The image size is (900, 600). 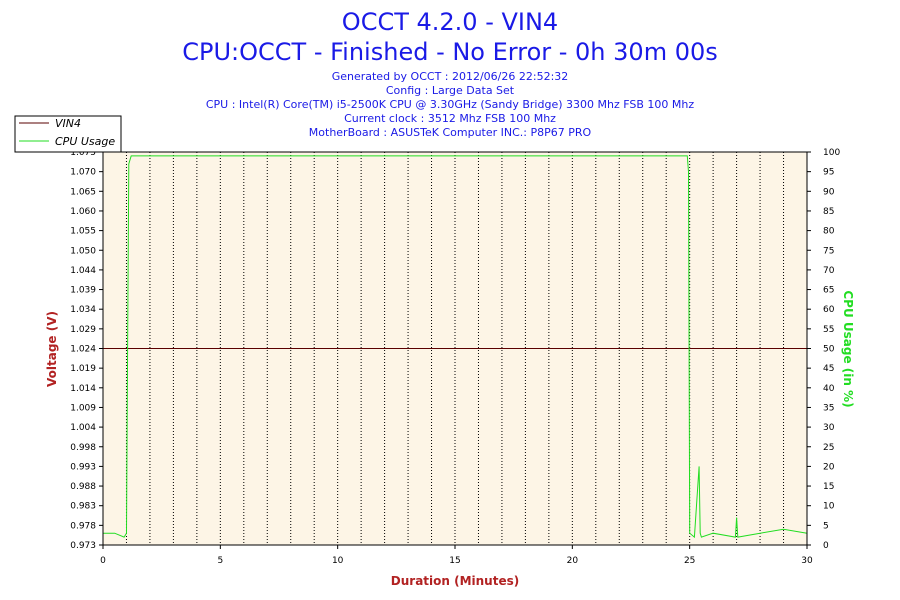 I want to click on y-tick-label: 1.044, so click(x=83, y=271).